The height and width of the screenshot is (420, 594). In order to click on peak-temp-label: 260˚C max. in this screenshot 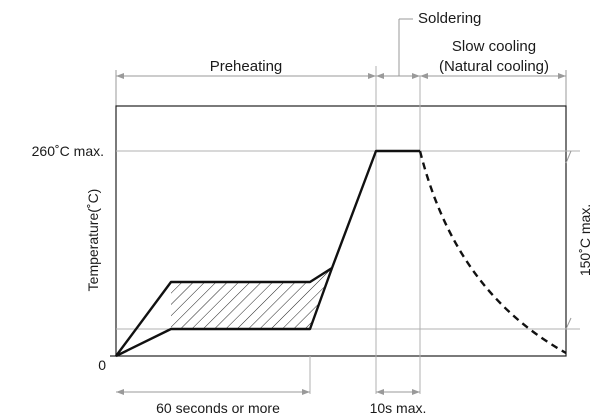, I will do `click(68, 151)`.